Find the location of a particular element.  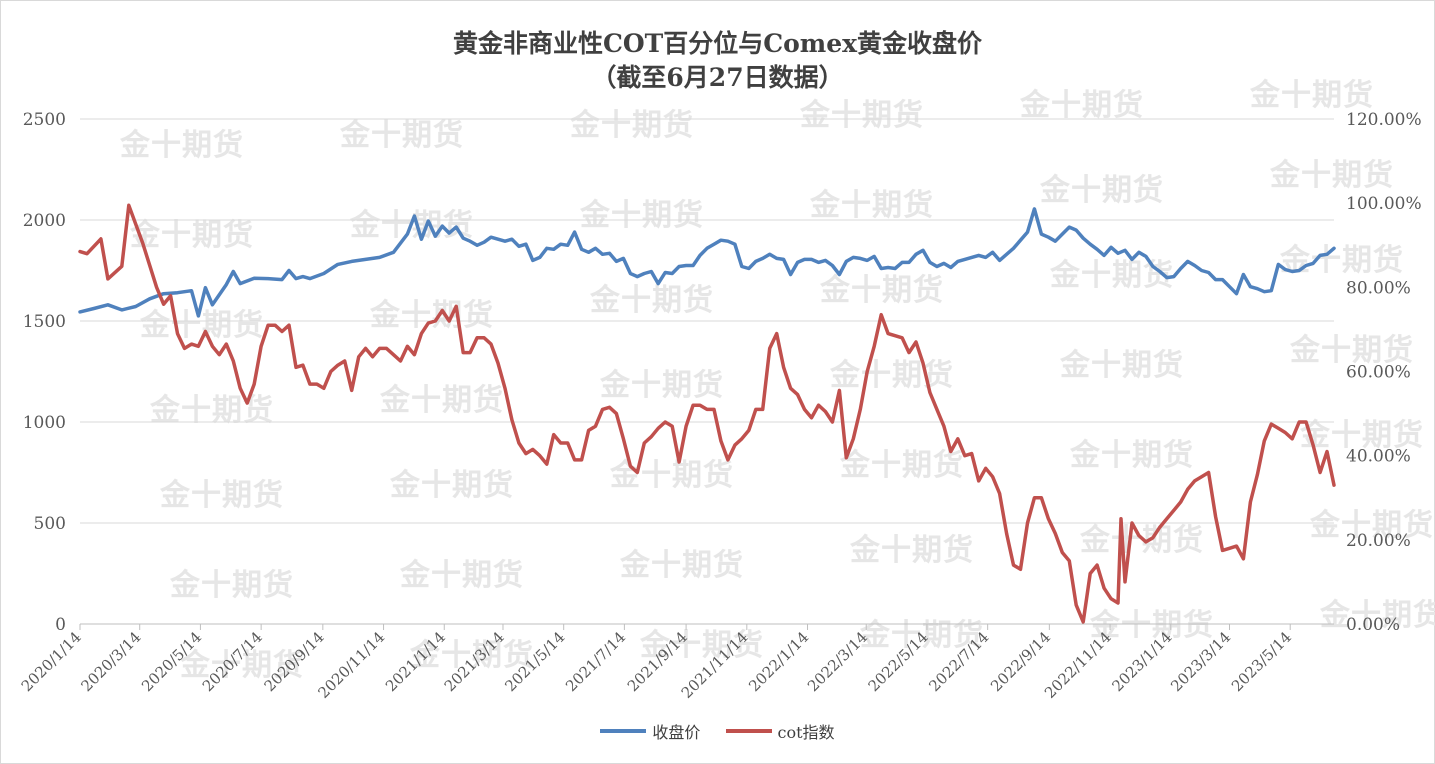

y-left-tick-label: 500 is located at coordinates (50, 524).